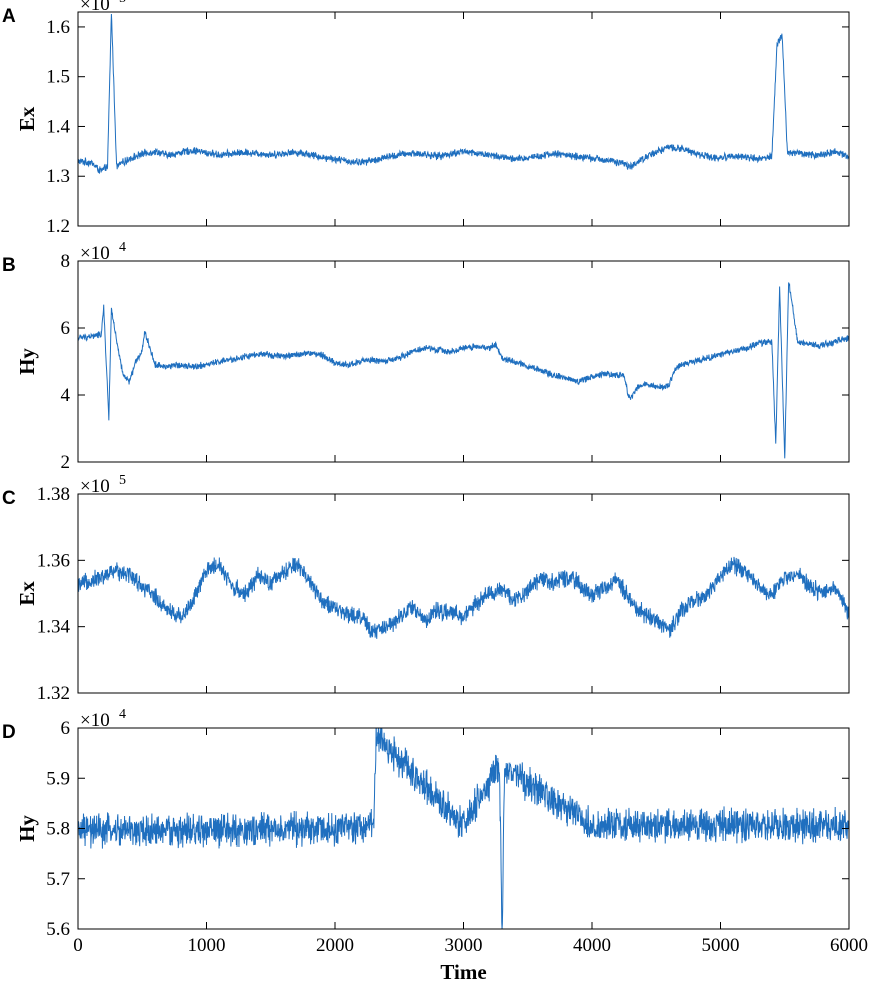  I want to click on x-tick-label: 1000, so click(207, 945).